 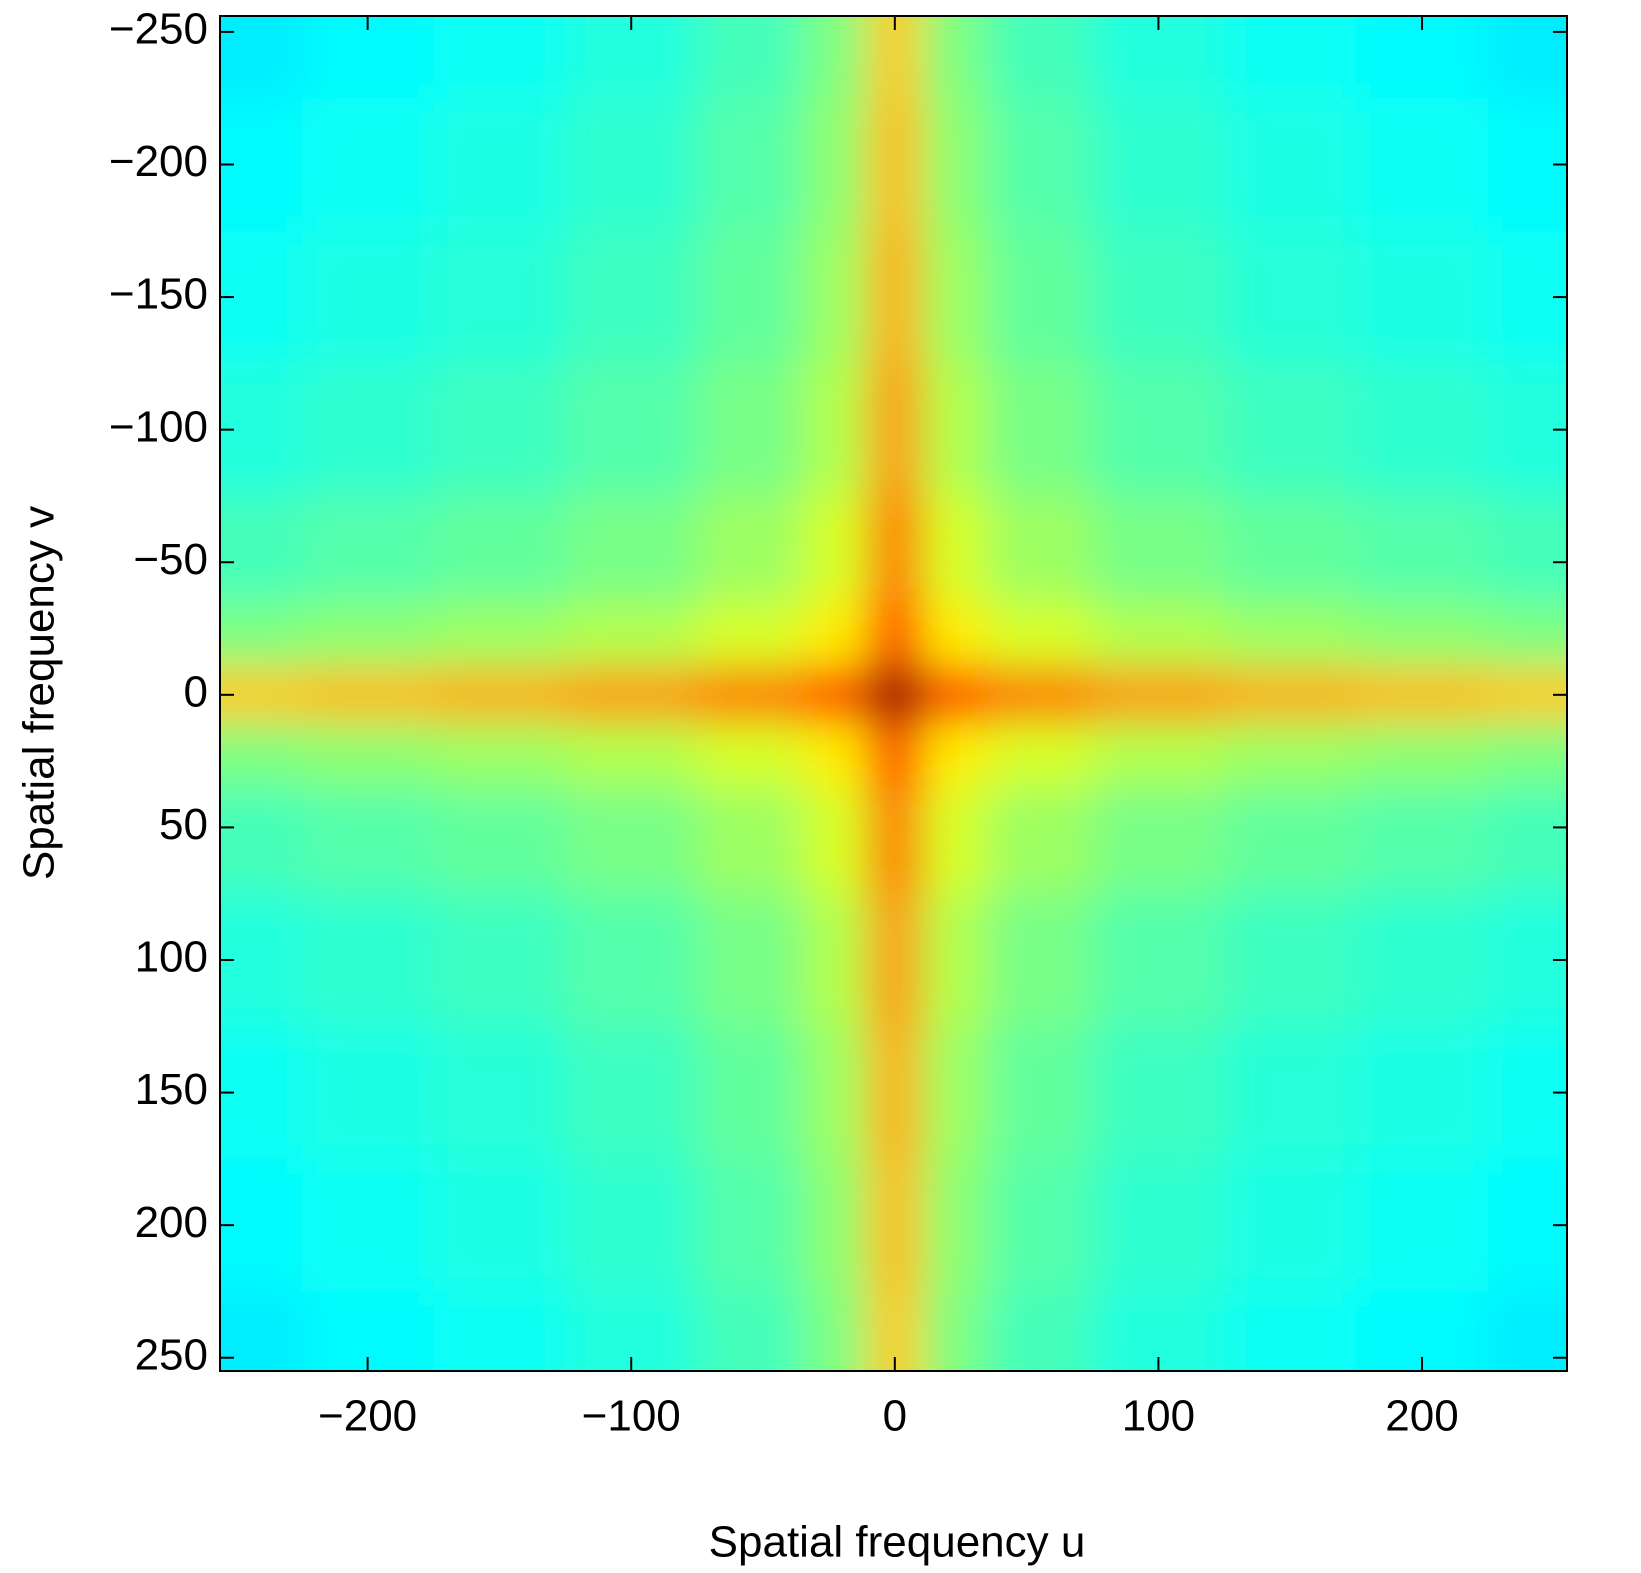 What do you see at coordinates (1158, 1416) in the screenshot?
I see `x-tick-label: 100` at bounding box center [1158, 1416].